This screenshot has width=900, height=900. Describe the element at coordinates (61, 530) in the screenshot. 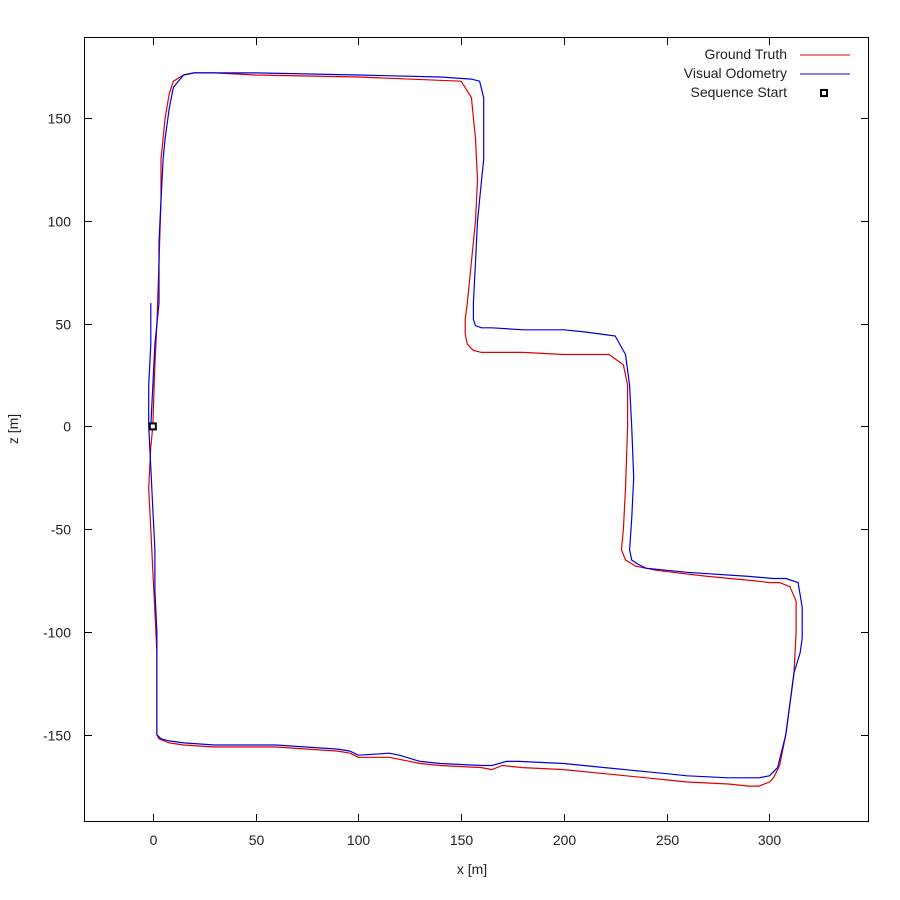

I see `y-tick-label: -50` at that location.